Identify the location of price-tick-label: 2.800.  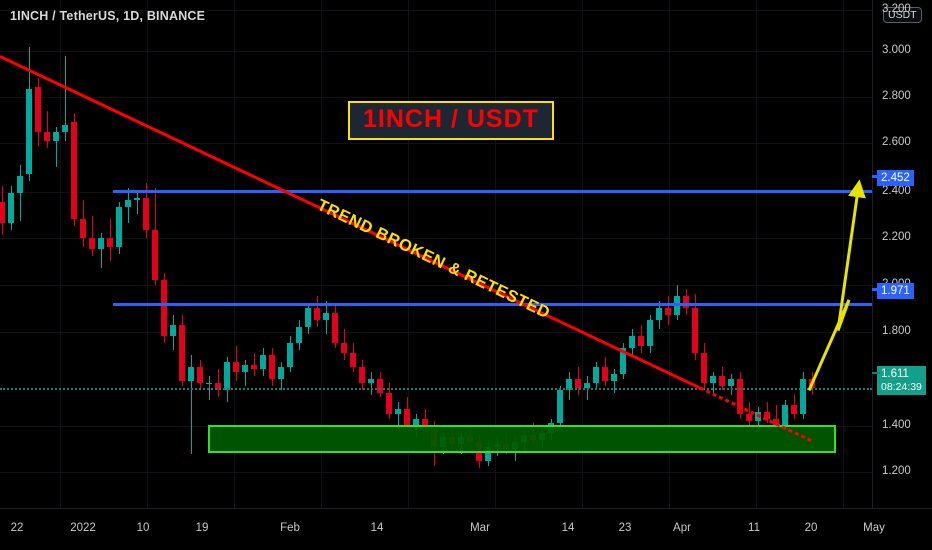
(896, 96).